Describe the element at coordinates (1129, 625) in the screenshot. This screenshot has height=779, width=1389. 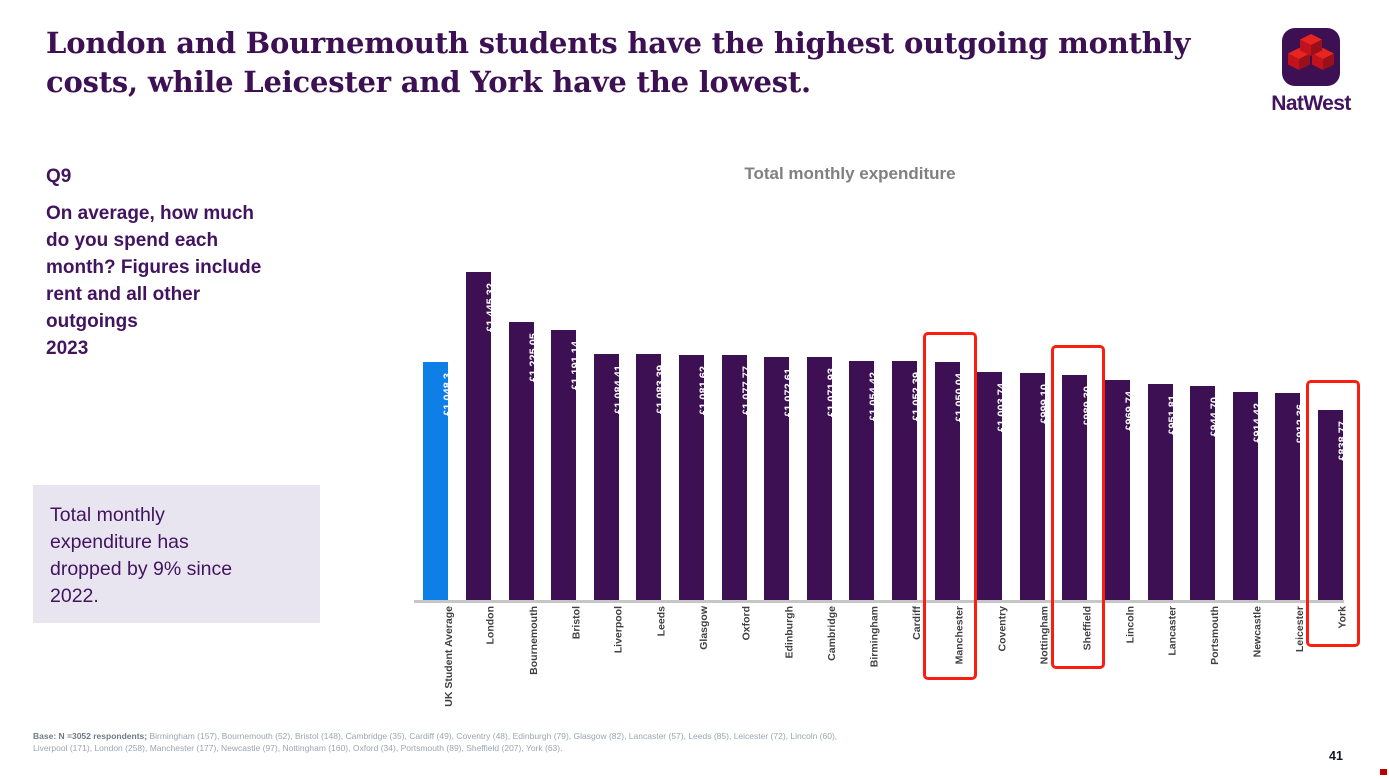
I see `axis-label-lincoln: Lincoln` at that location.